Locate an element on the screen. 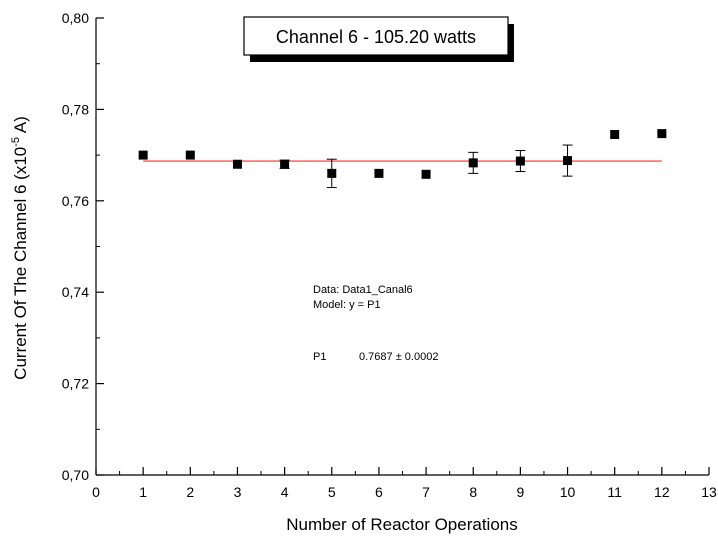 Image resolution: width=718 pixels, height=544 pixels. title-box is located at coordinates (376, 36).